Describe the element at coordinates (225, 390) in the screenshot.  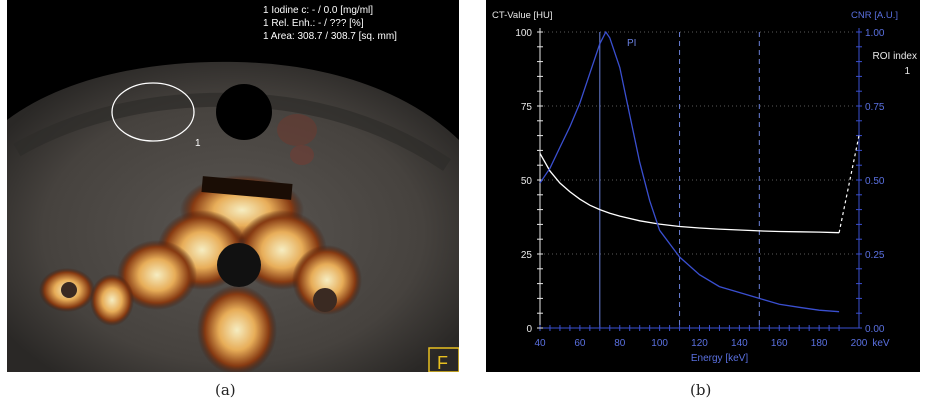
I see `caption-a: (a)` at that location.